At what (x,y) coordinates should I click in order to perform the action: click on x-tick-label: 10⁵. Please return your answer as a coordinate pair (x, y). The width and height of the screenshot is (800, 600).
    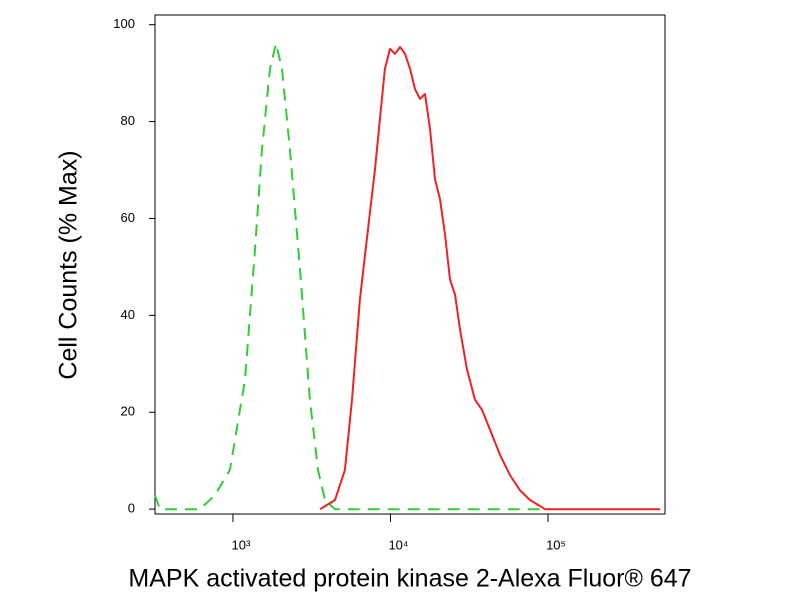
    Looking at the image, I should click on (556, 544).